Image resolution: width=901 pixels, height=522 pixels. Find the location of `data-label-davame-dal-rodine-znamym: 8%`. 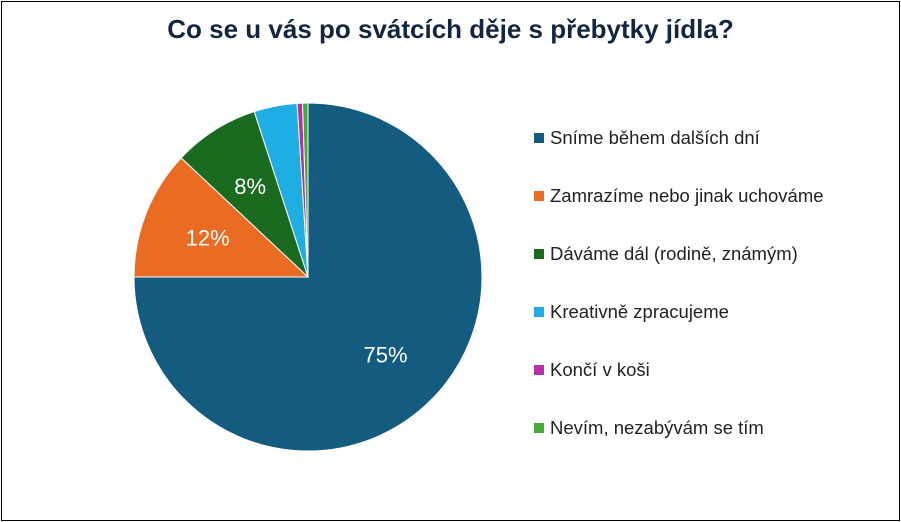

data-label-davame-dal-rodine-znamym: 8% is located at coordinates (250, 186).